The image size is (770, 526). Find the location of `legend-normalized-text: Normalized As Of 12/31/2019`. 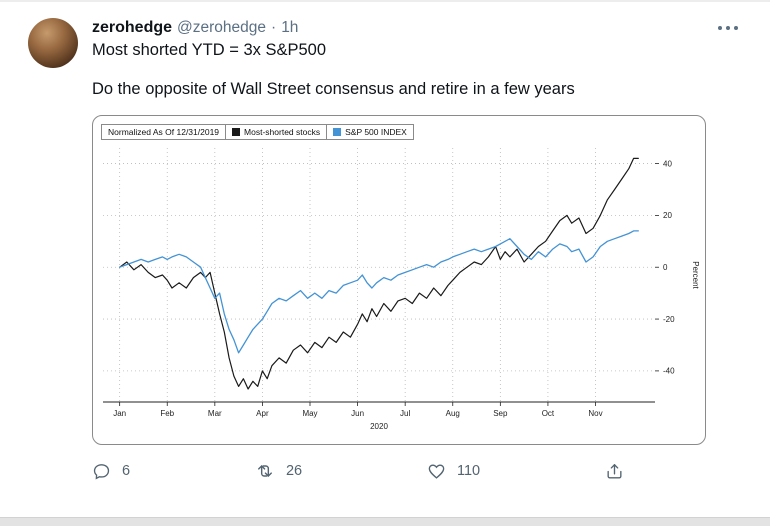

legend-normalized-text: Normalized As Of 12/31/2019 is located at coordinates (164, 132).